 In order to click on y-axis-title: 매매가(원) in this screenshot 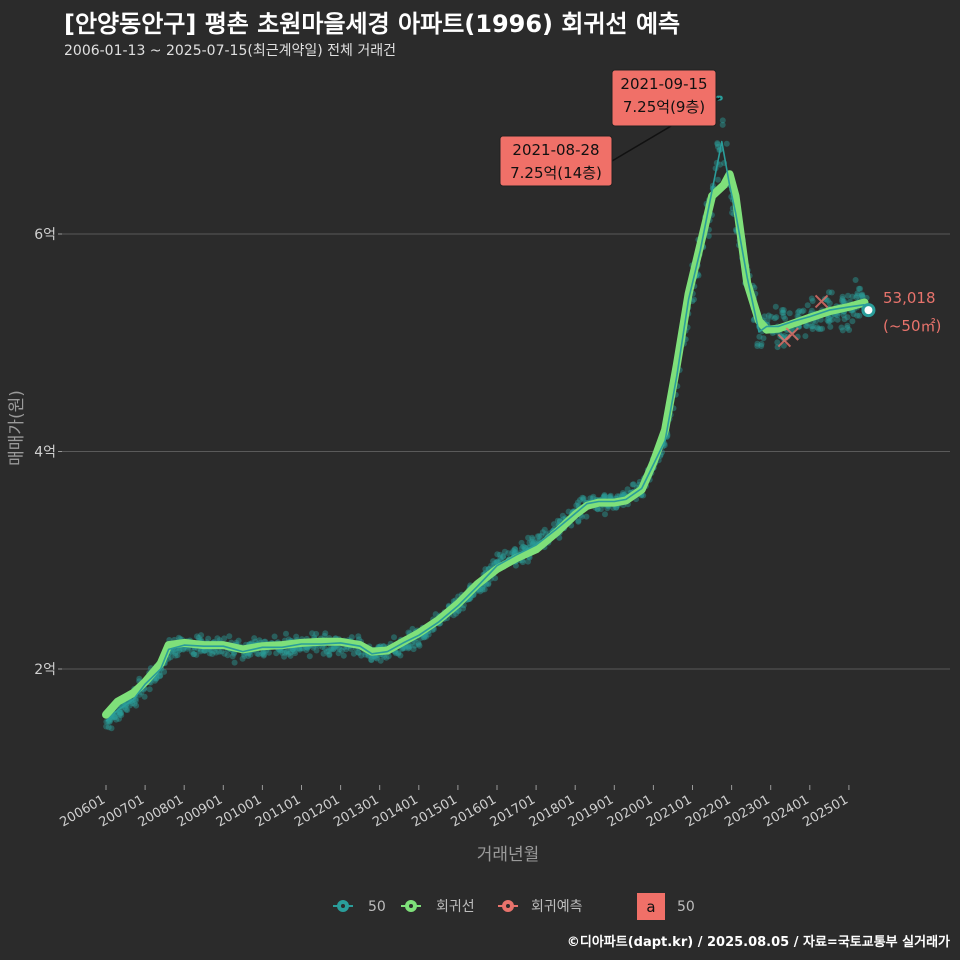, I will do `click(17, 428)`.